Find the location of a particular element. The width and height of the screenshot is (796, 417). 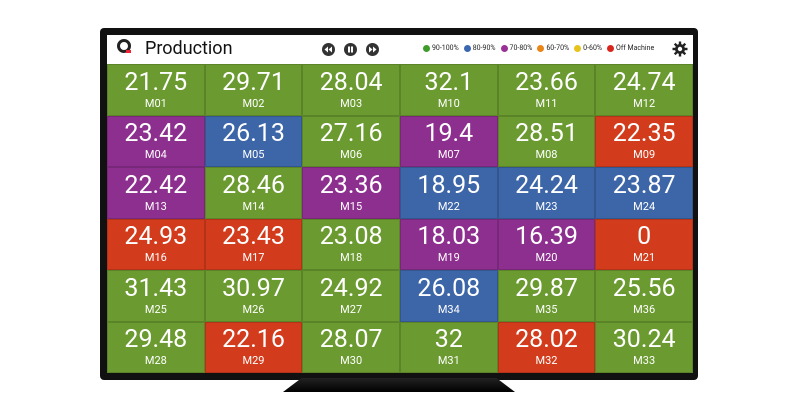

machine-tile: 26.13 M05 is located at coordinates (253, 141).